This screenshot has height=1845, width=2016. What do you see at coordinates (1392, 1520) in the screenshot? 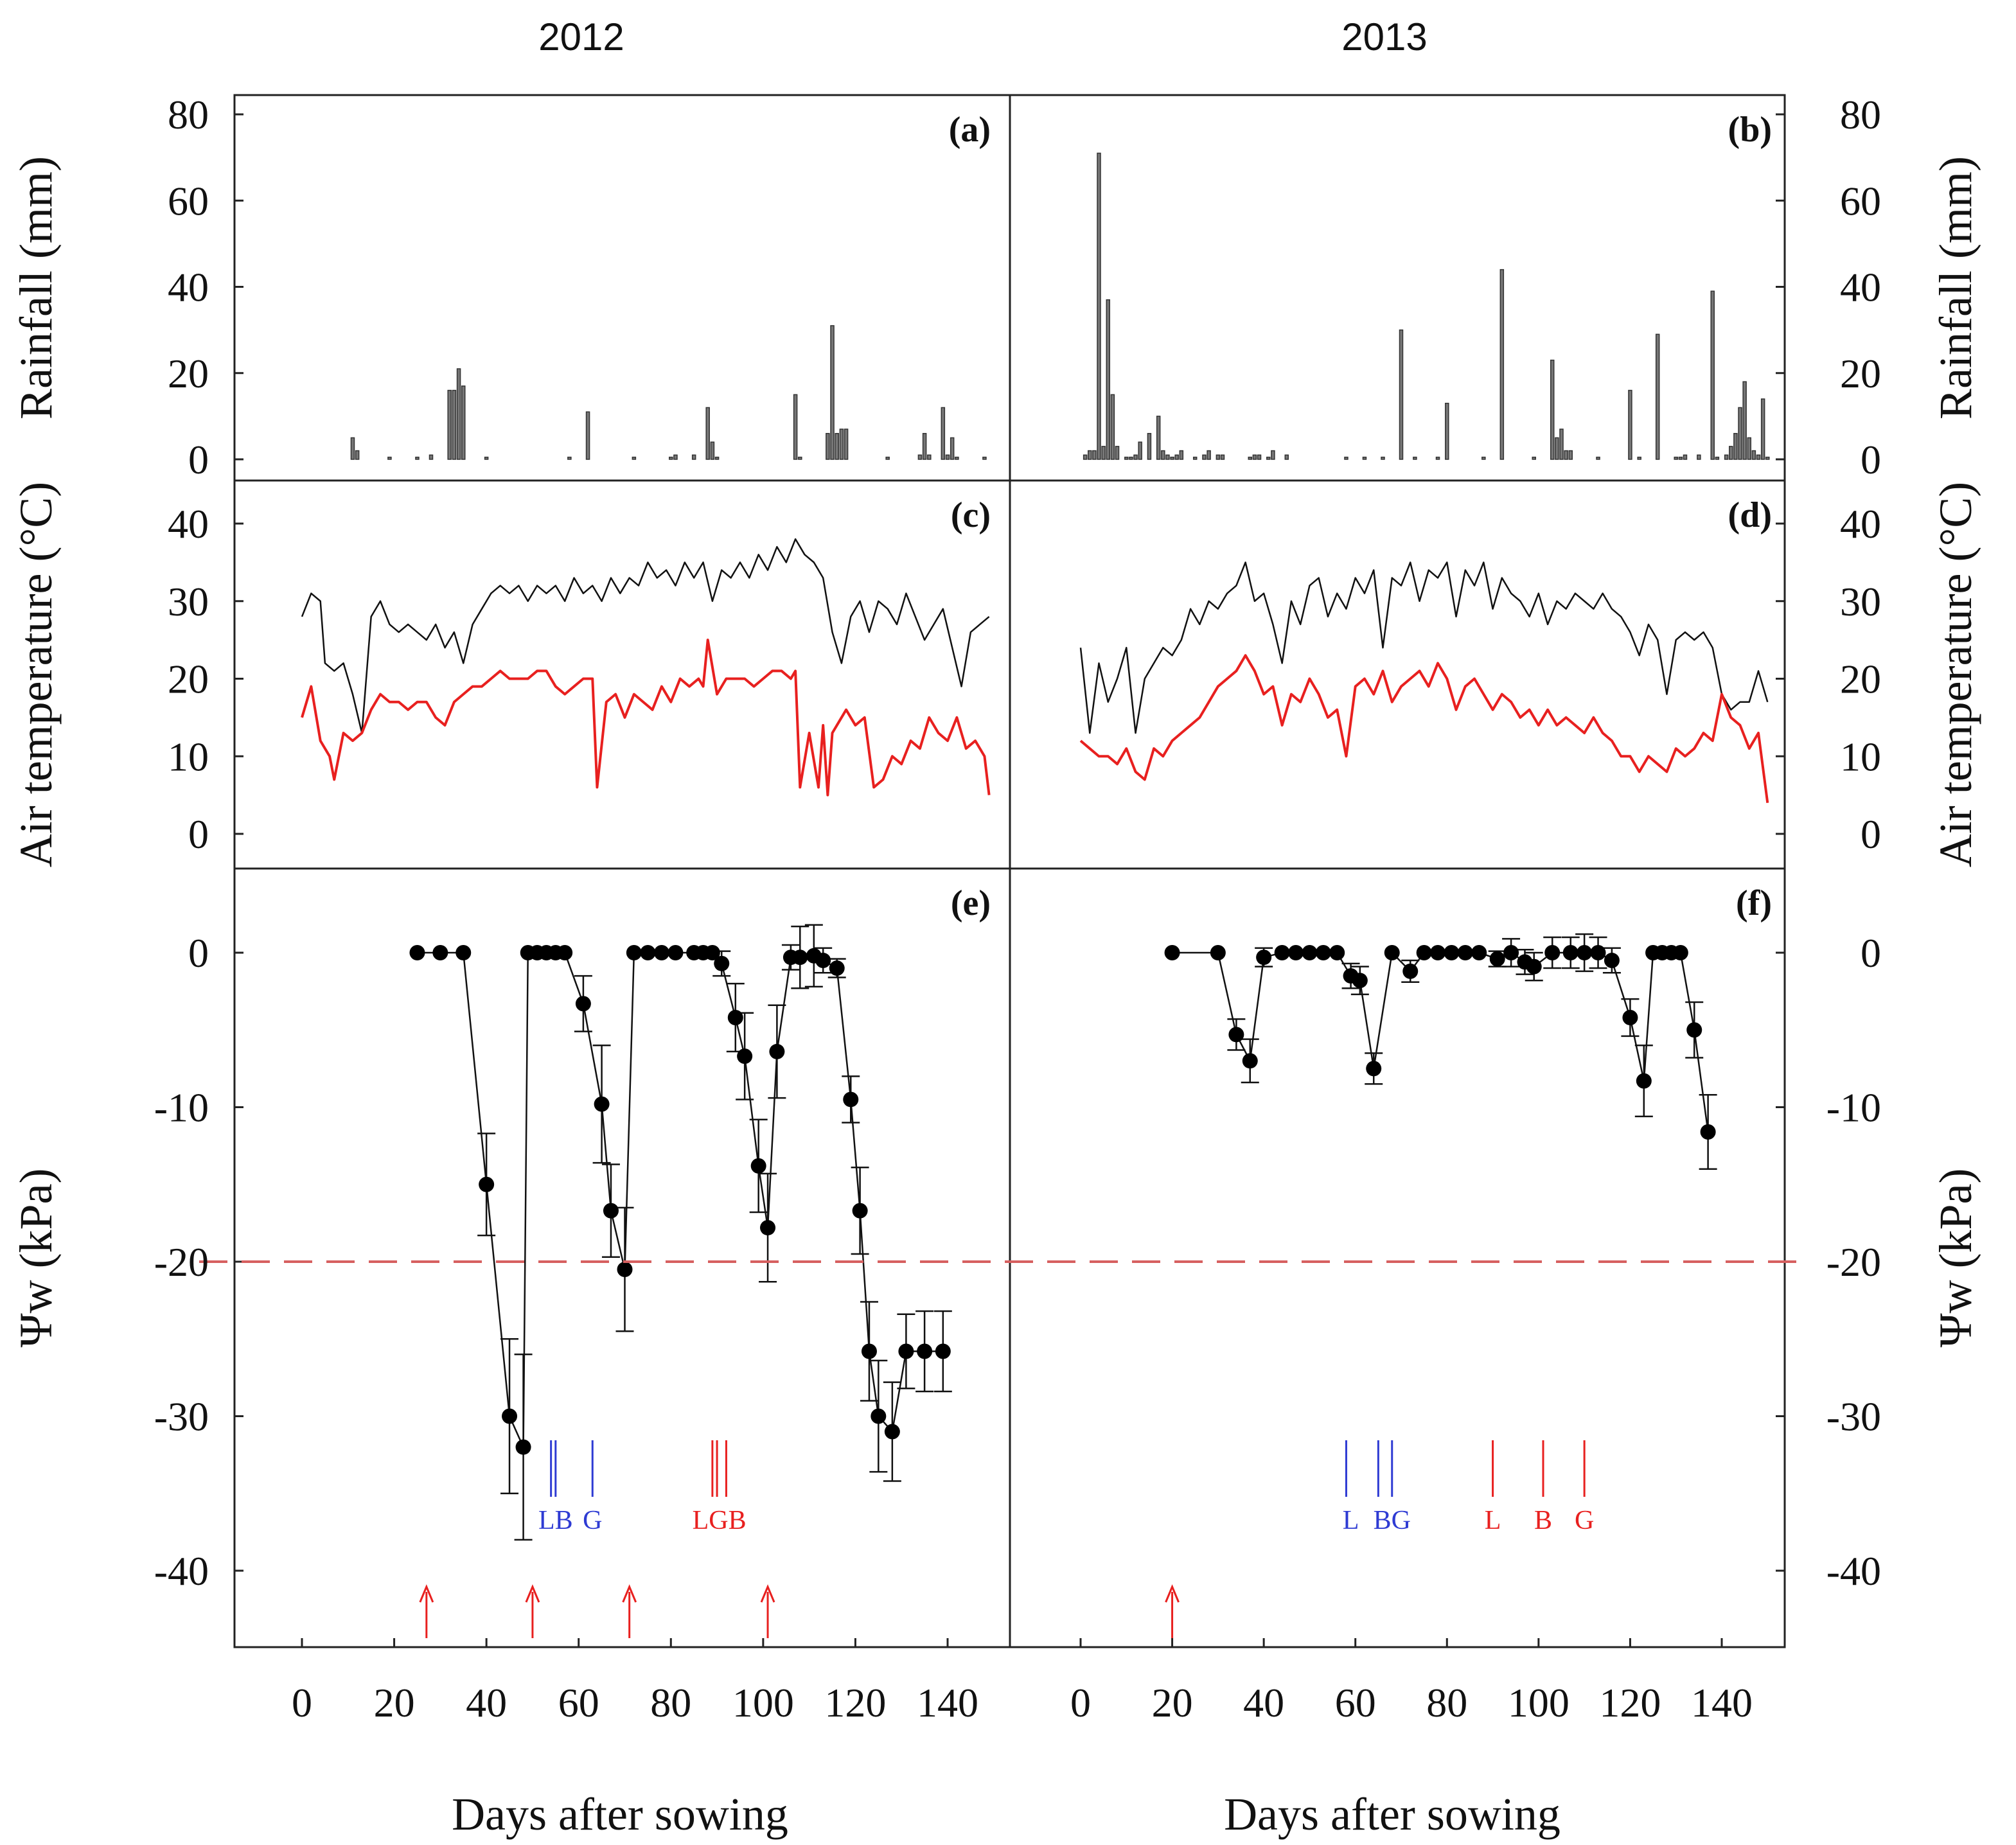
I see `stage-label-f: BG` at bounding box center [1392, 1520].